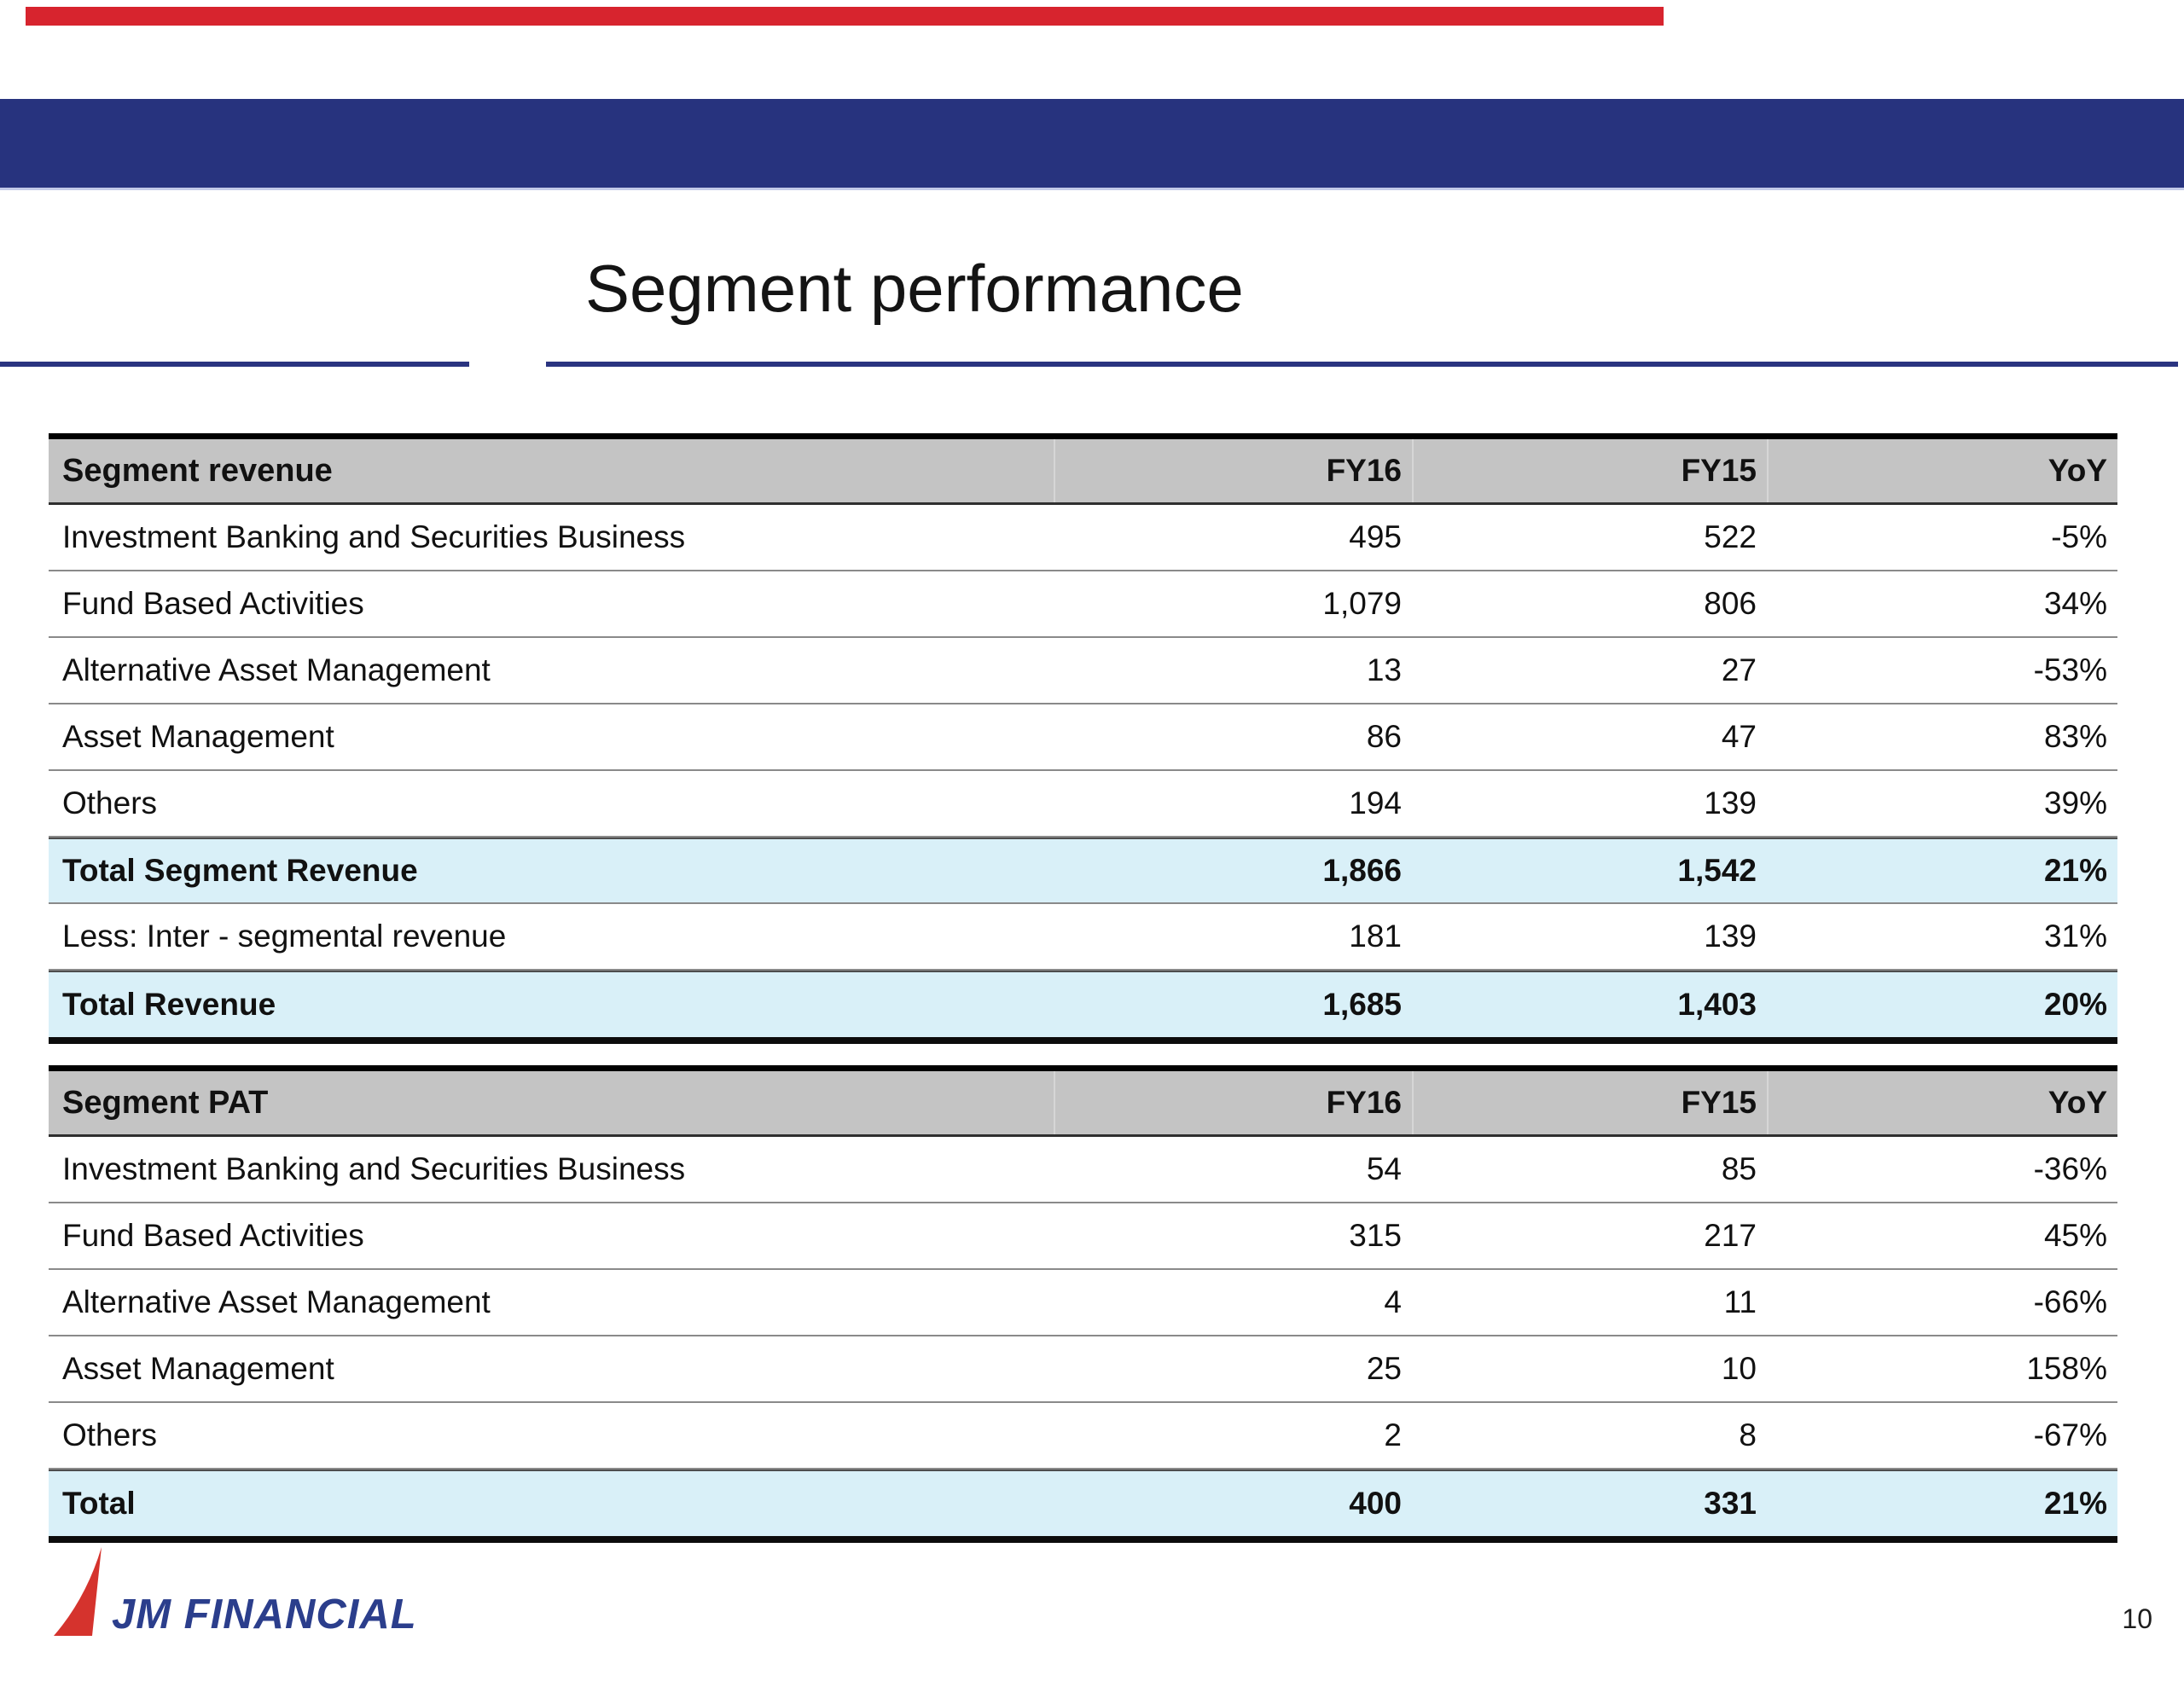 The image size is (2184, 1687). Describe the element at coordinates (1731, 1504) in the screenshot. I see `cell-fy15: 331` at that location.